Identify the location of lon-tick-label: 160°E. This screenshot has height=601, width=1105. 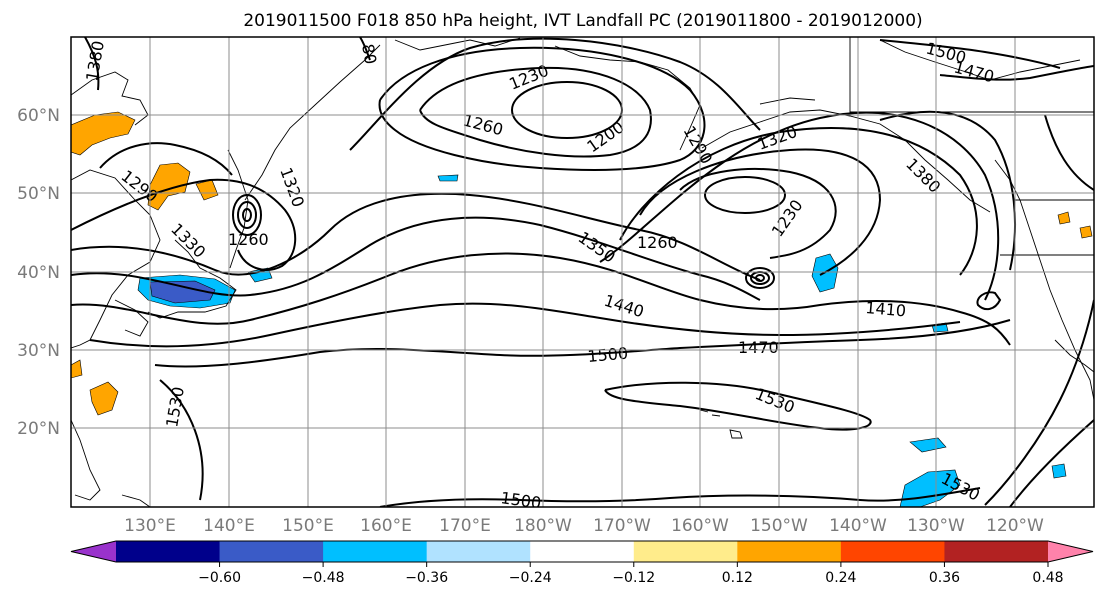
(386, 526).